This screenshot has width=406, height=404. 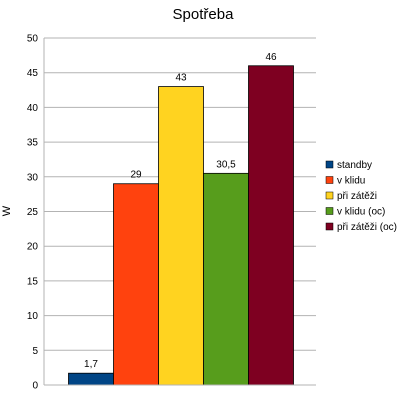 I want to click on y-tick-label: 40, so click(x=33, y=108).